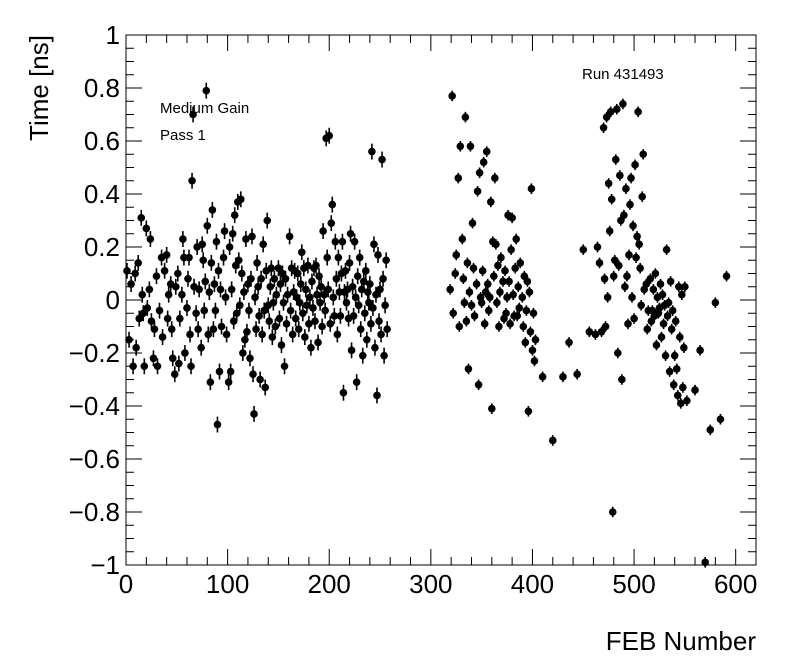  Describe the element at coordinates (102, 141) in the screenshot. I see `y-tick-label: 0.6` at that location.